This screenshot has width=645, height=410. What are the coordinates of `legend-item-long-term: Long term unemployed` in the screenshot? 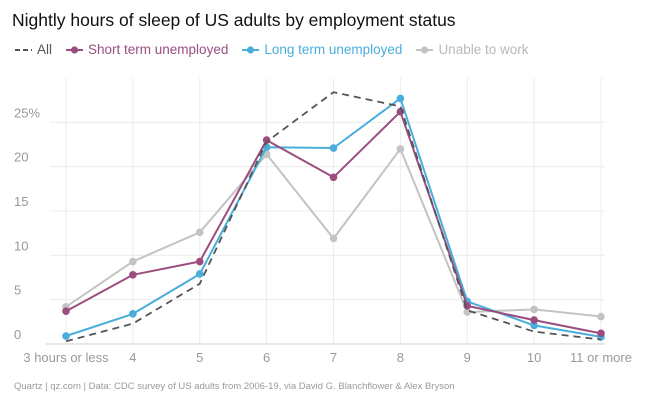 It's located at (321, 49).